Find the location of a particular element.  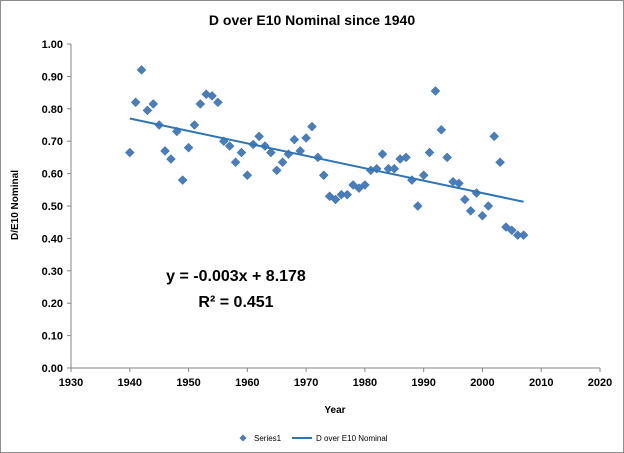

legend-marker-series1 is located at coordinates (243, 438).